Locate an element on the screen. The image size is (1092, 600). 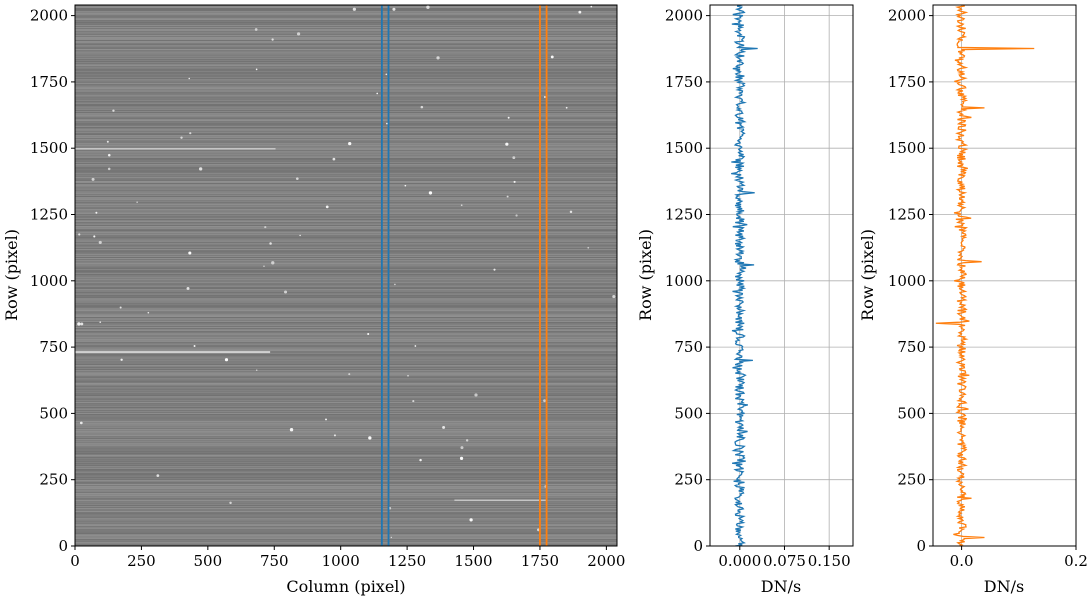
x-tick-label: 0.000 is located at coordinates (739, 561).